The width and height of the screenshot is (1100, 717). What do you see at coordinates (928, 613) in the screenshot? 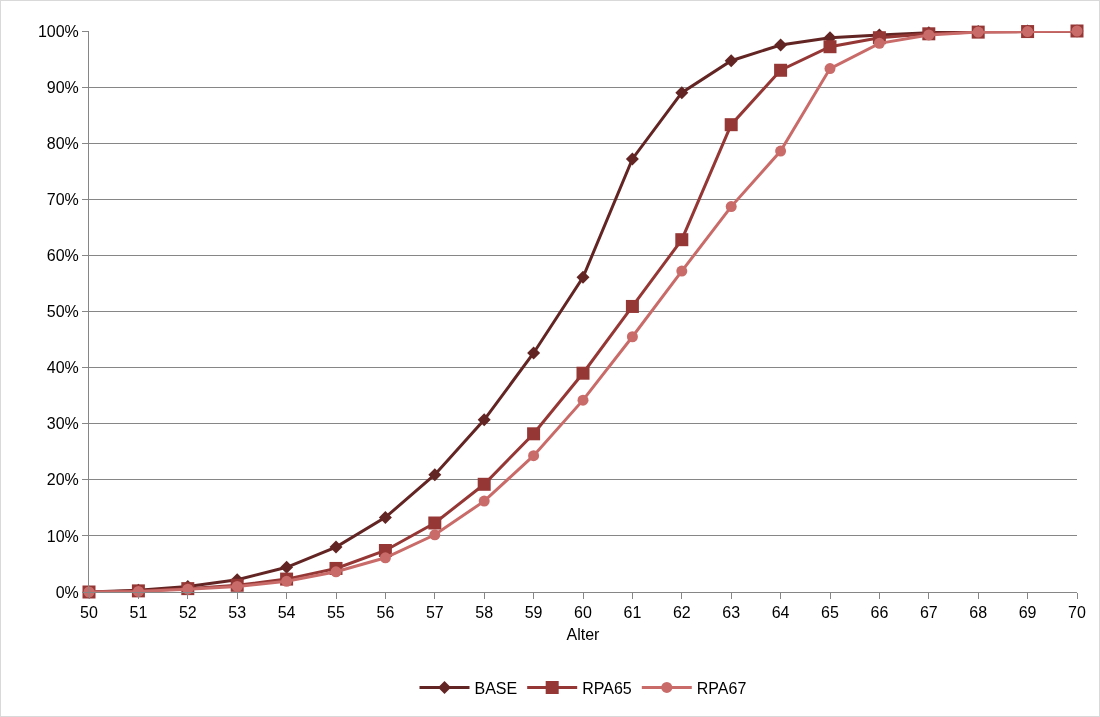
I see `x-tick-label: 67` at bounding box center [928, 613].